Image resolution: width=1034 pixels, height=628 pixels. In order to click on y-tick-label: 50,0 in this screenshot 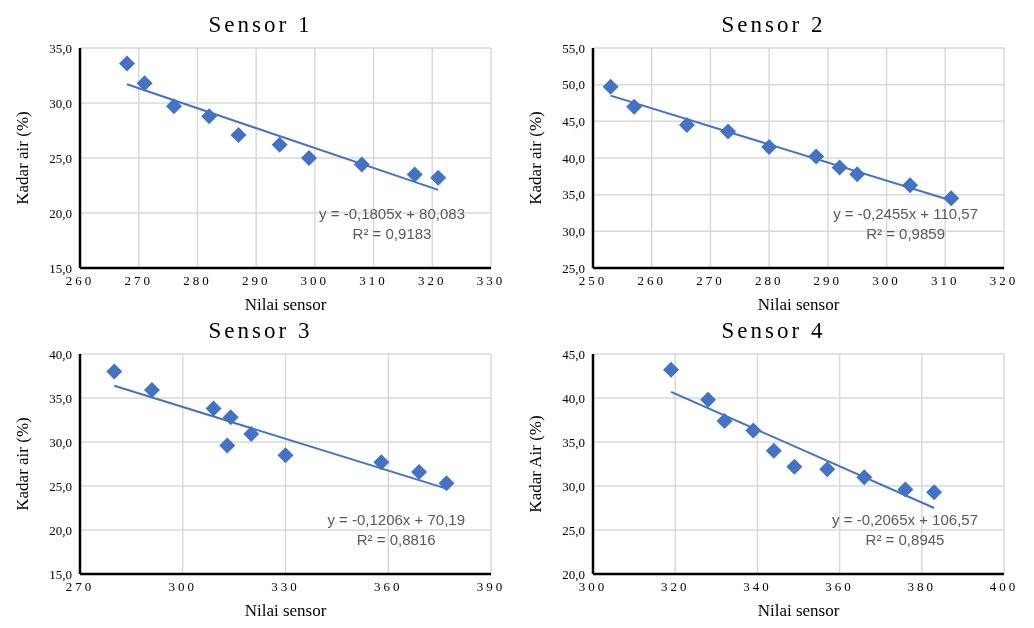, I will do `click(573, 85)`.